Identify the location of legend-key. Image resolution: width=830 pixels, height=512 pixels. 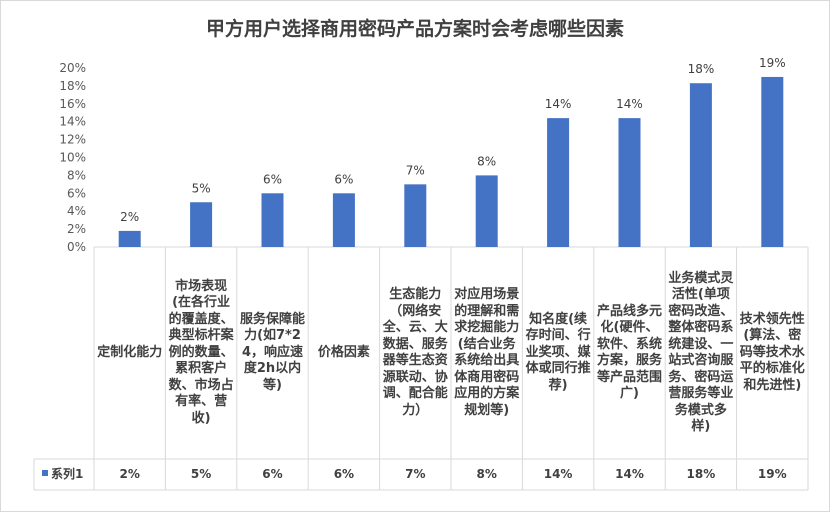
(45, 473).